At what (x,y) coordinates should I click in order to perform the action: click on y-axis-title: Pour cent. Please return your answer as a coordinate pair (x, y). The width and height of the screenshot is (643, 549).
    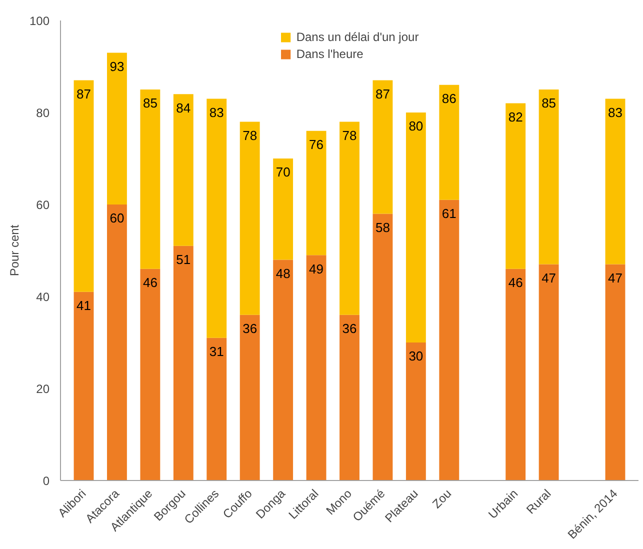
    Looking at the image, I should click on (14, 250).